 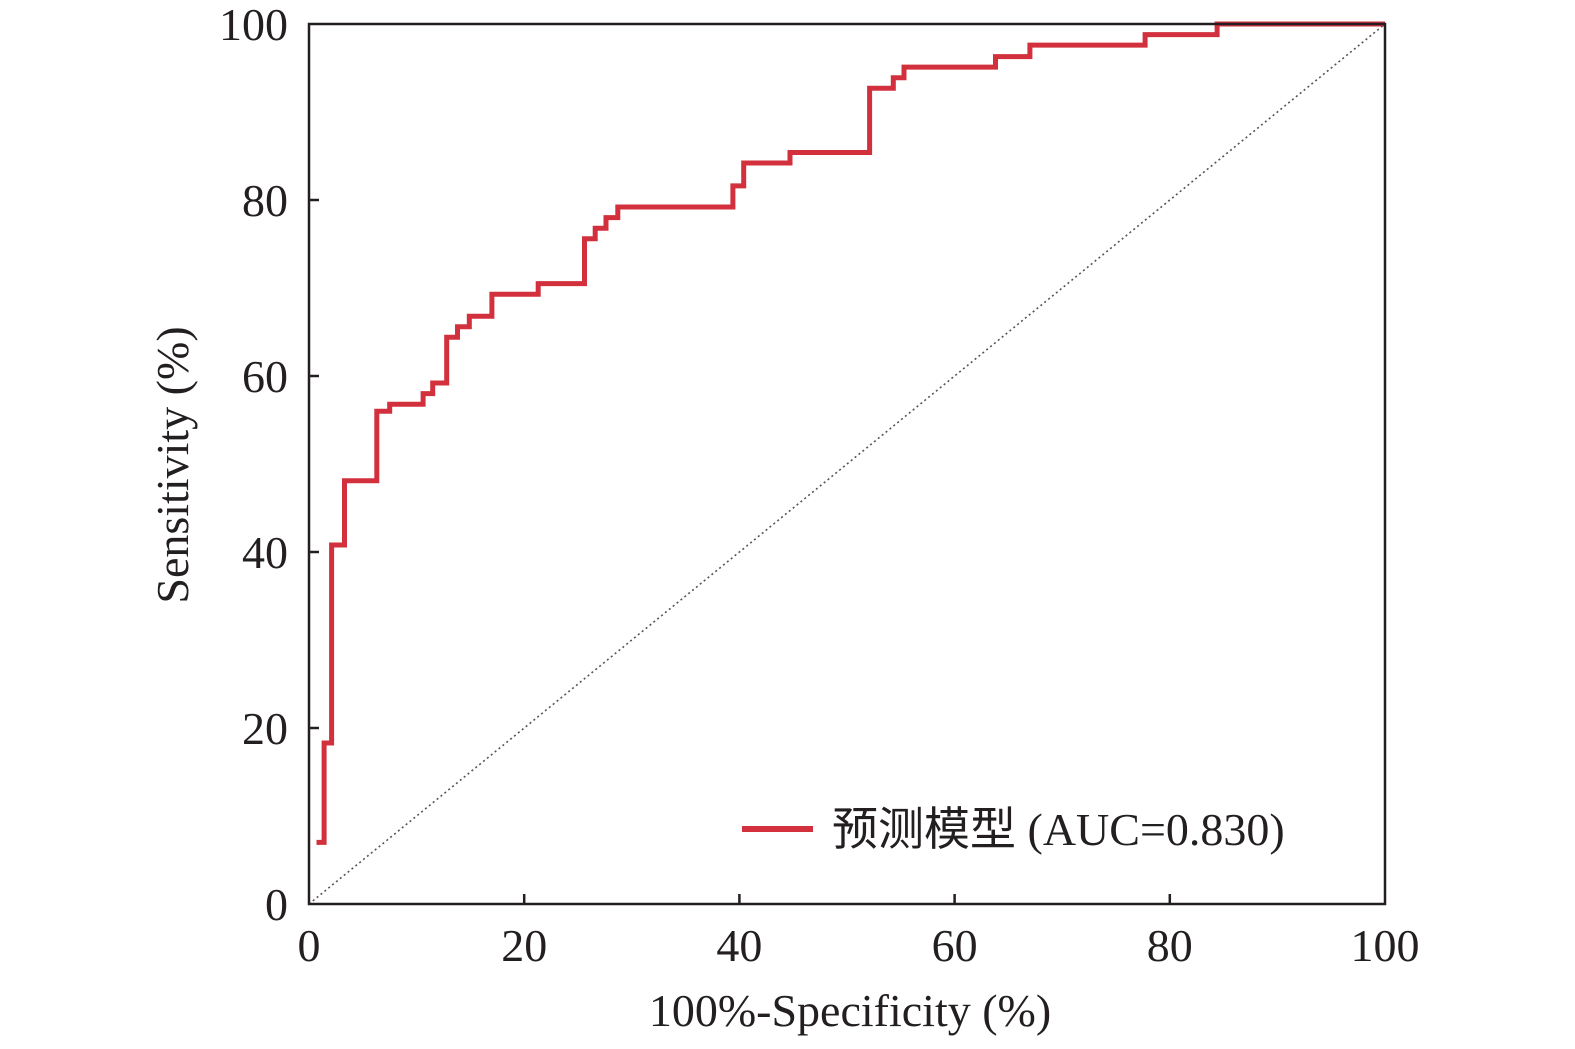 I want to click on y-tick-label: 100, so click(x=253, y=25).